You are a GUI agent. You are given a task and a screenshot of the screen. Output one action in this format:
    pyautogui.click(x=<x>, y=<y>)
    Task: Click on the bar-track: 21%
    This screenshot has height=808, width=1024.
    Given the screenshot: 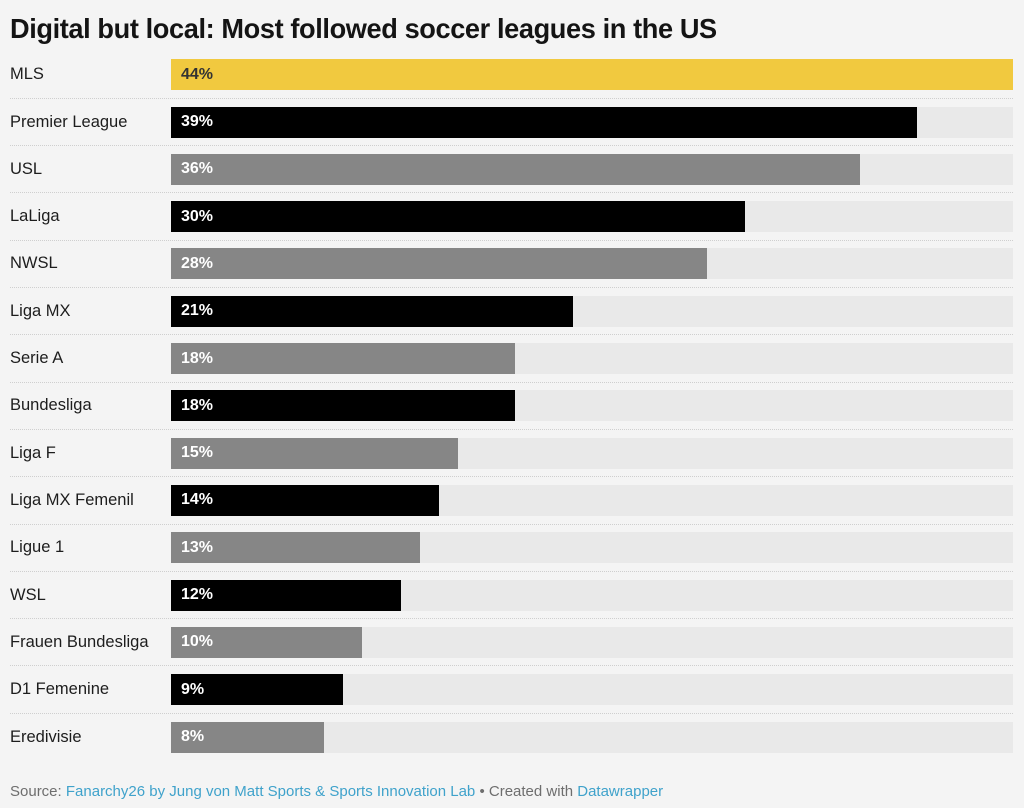 What is the action you would take?
    pyautogui.click(x=592, y=311)
    